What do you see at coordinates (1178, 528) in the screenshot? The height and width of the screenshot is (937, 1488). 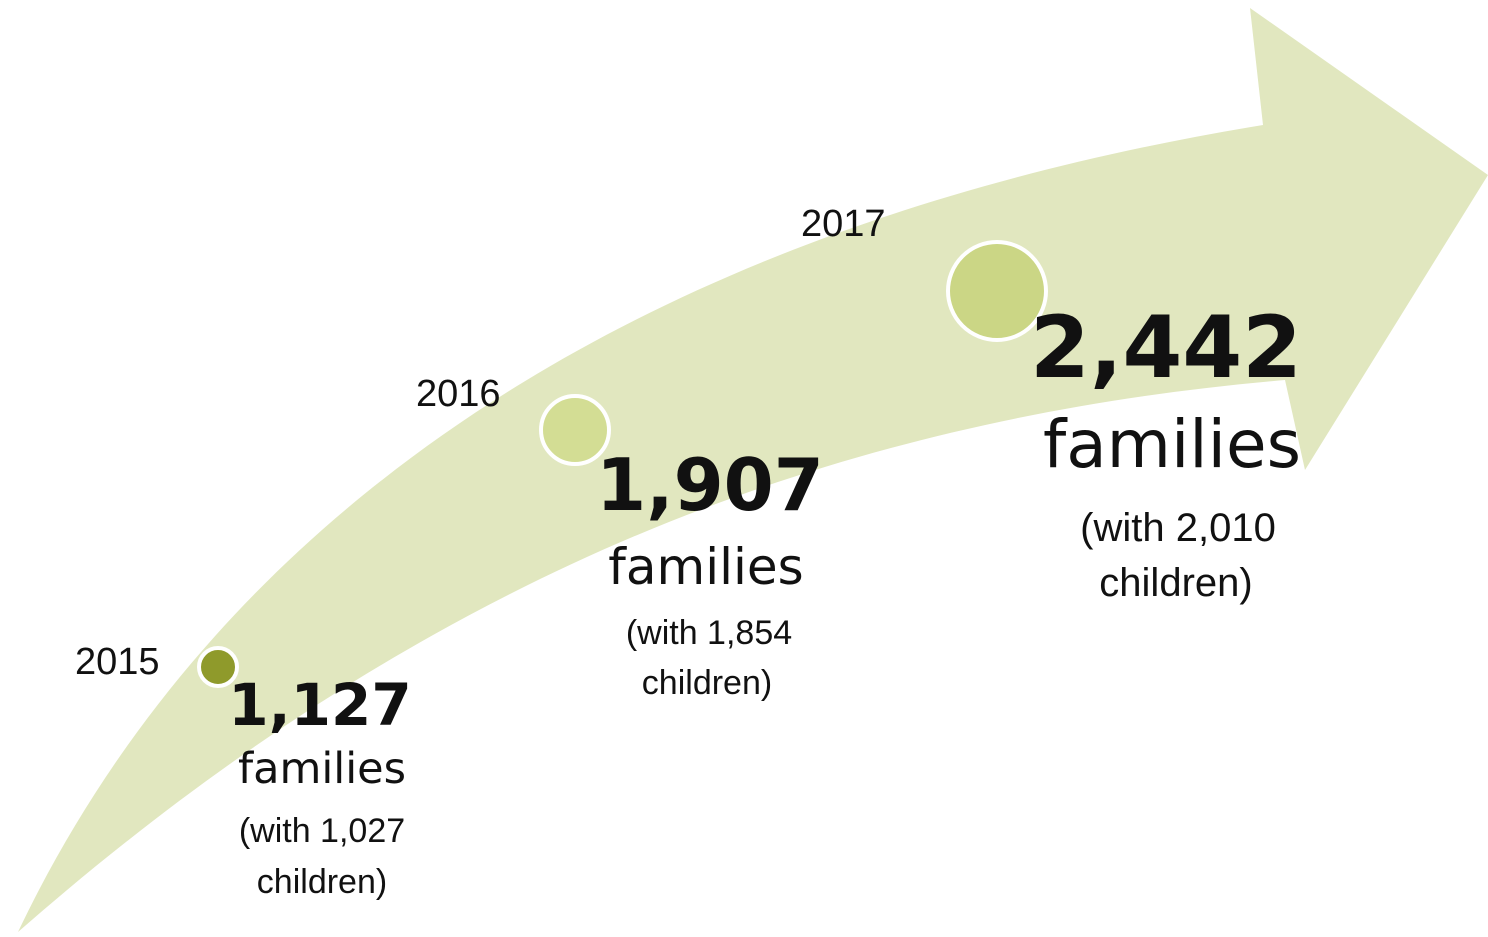 I see `children-line1-2017: (with 2,010` at bounding box center [1178, 528].